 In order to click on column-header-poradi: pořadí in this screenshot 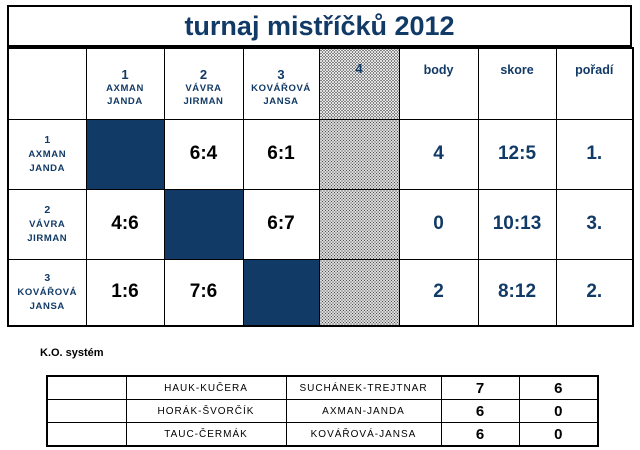, I will do `click(594, 83)`.